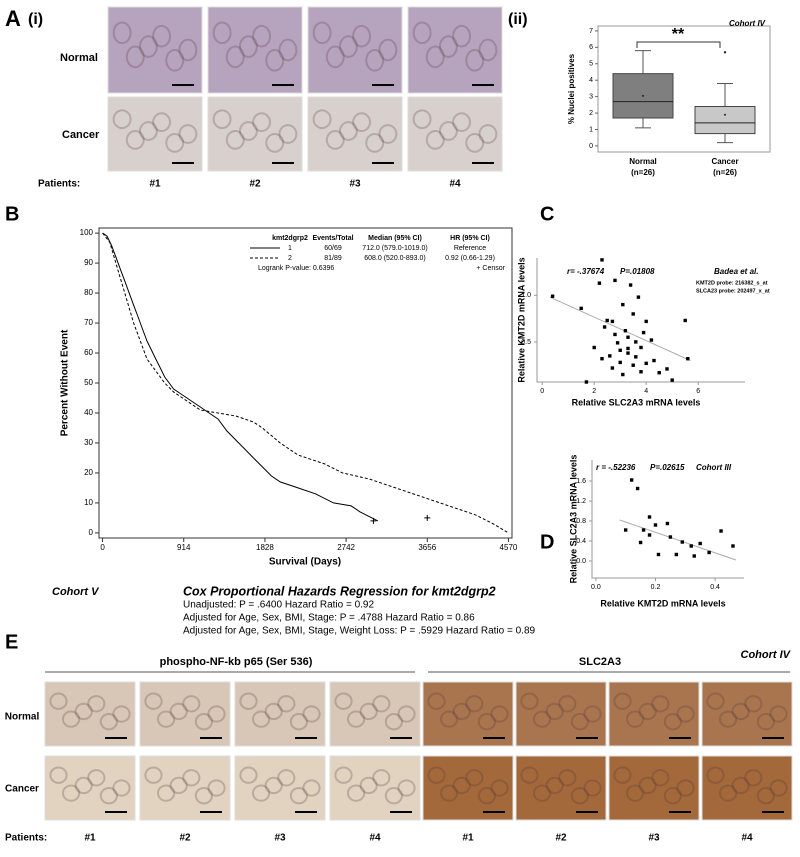 The height and width of the screenshot is (857, 800). Describe the element at coordinates (88, 382) in the screenshot. I see `label: 50` at that location.